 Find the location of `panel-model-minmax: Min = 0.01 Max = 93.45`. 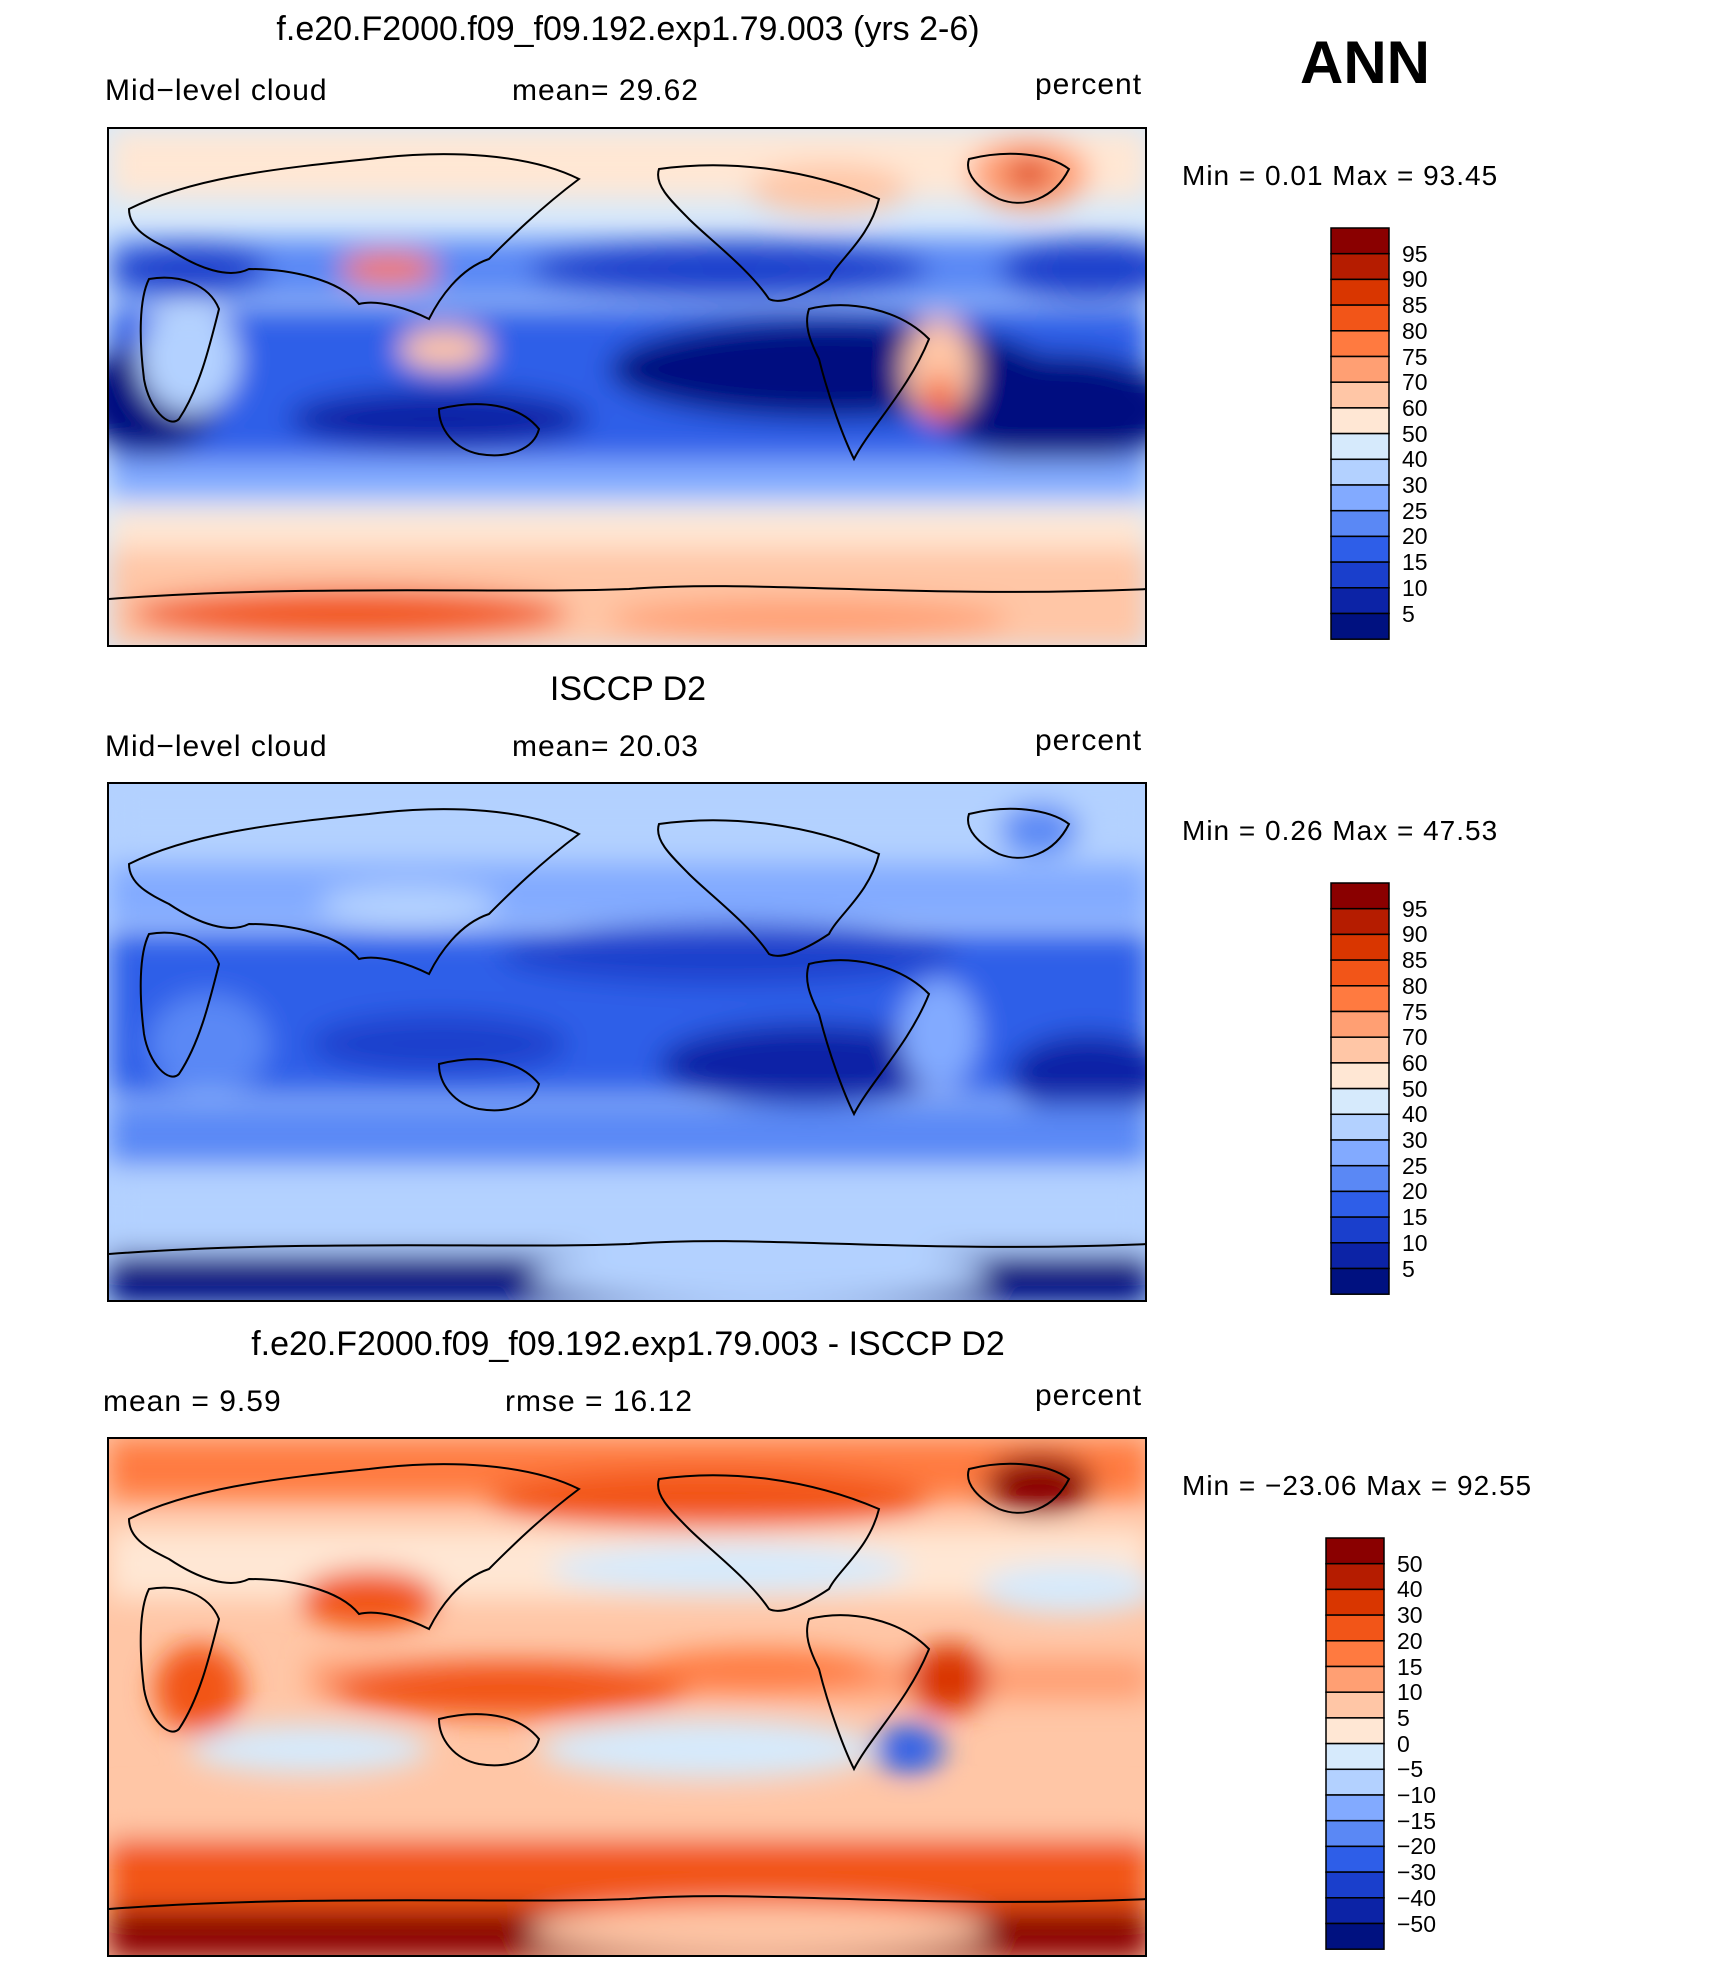

panel-model-minmax: Min = 0.01 Max = 93.45 is located at coordinates (1340, 175).